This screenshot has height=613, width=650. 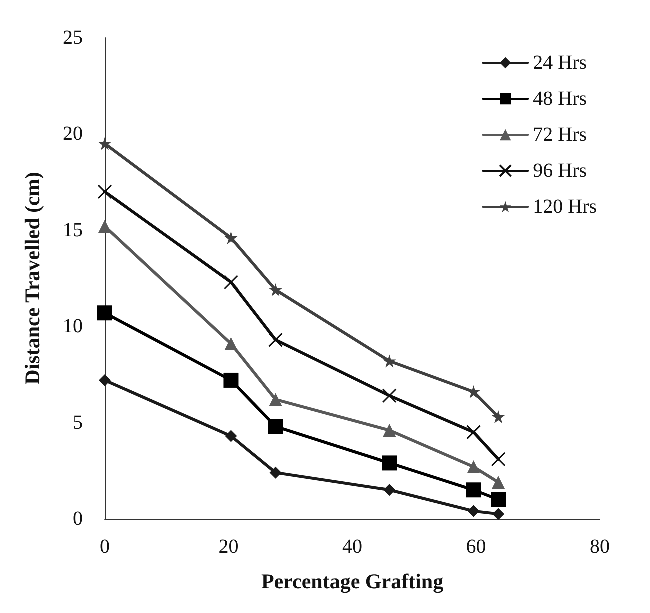 I want to click on legend-label: 72 Hrs, so click(x=560, y=135).